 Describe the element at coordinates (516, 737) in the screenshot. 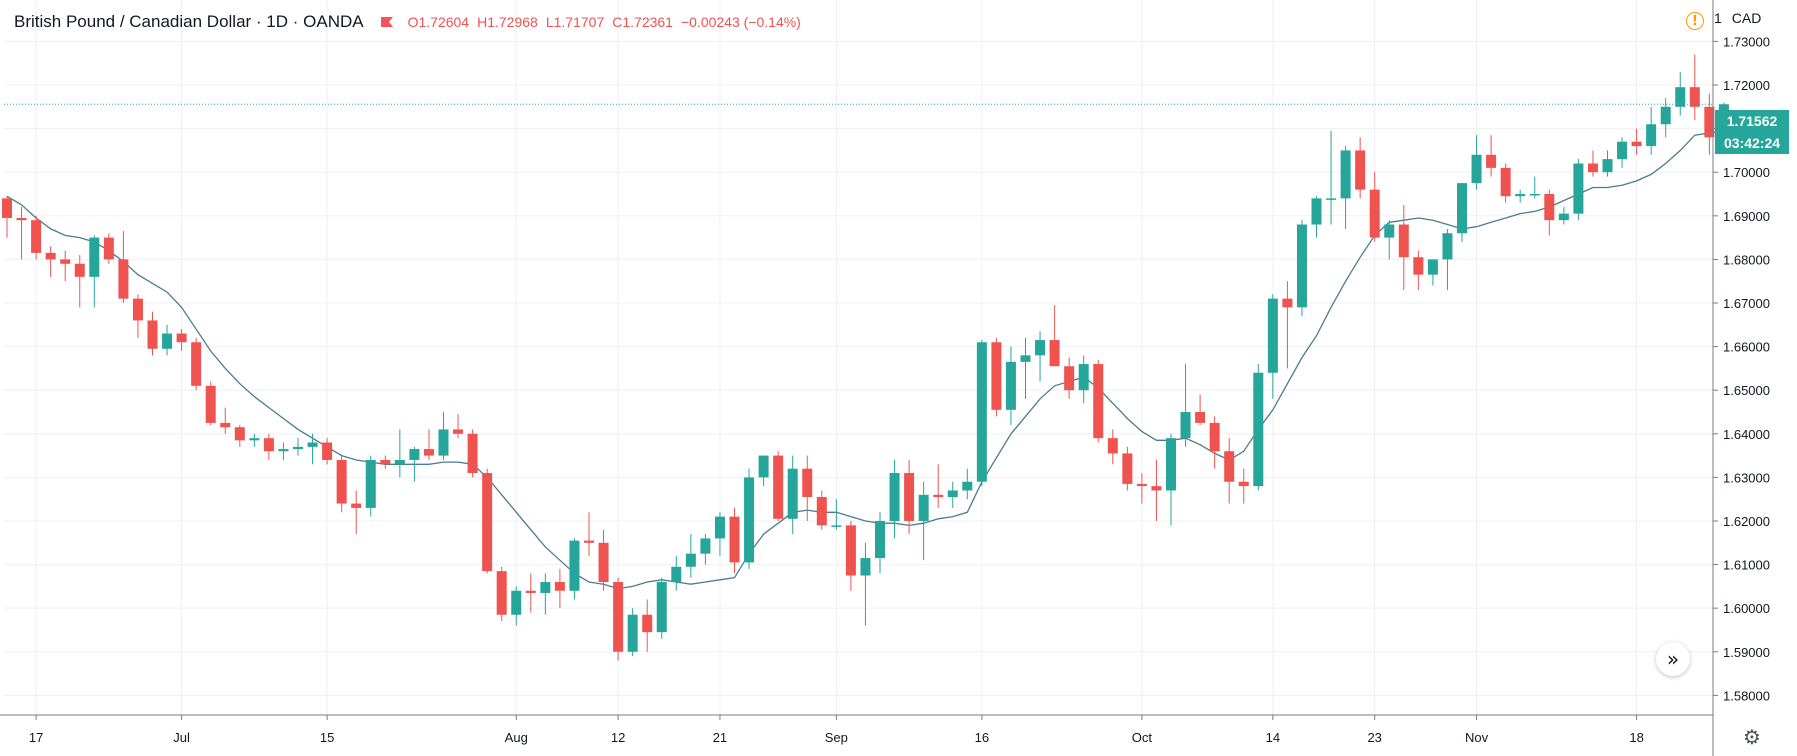

I see `x-tick-label: Aug` at that location.